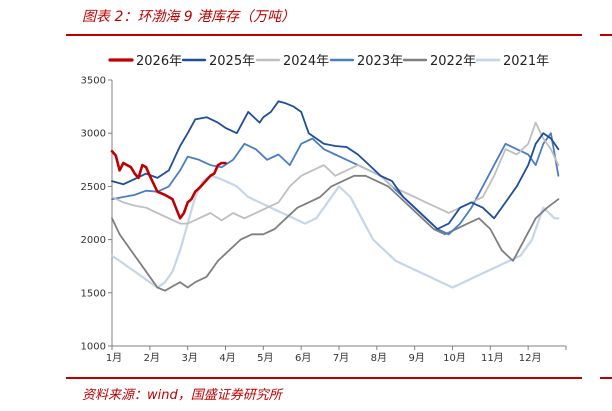 This screenshot has height=411, width=612. I want to click on legend-entry: 2024年, so click(306, 61).